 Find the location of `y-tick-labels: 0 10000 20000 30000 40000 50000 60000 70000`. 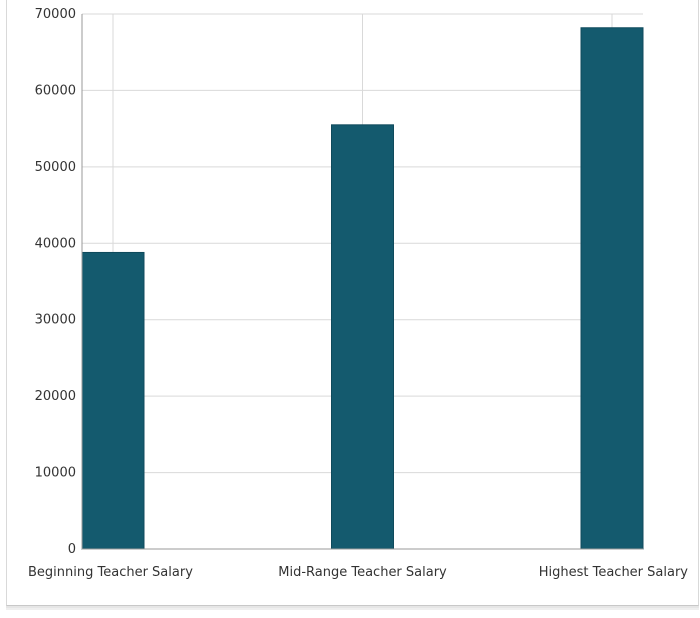

y-tick-labels: 0 10000 20000 30000 40000 50000 60000 70000 is located at coordinates (55, 282).